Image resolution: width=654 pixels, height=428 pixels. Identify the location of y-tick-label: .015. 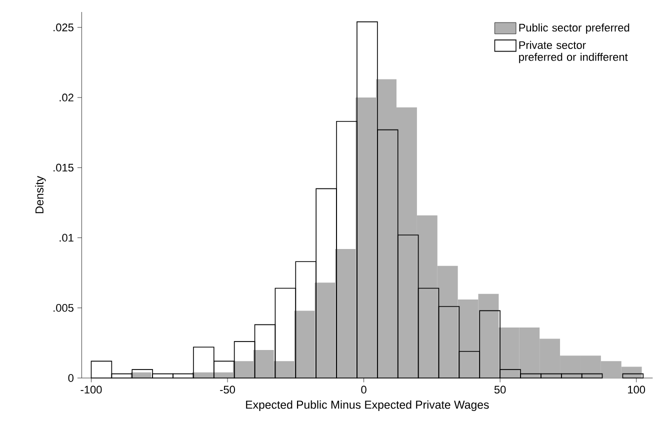
(64, 168).